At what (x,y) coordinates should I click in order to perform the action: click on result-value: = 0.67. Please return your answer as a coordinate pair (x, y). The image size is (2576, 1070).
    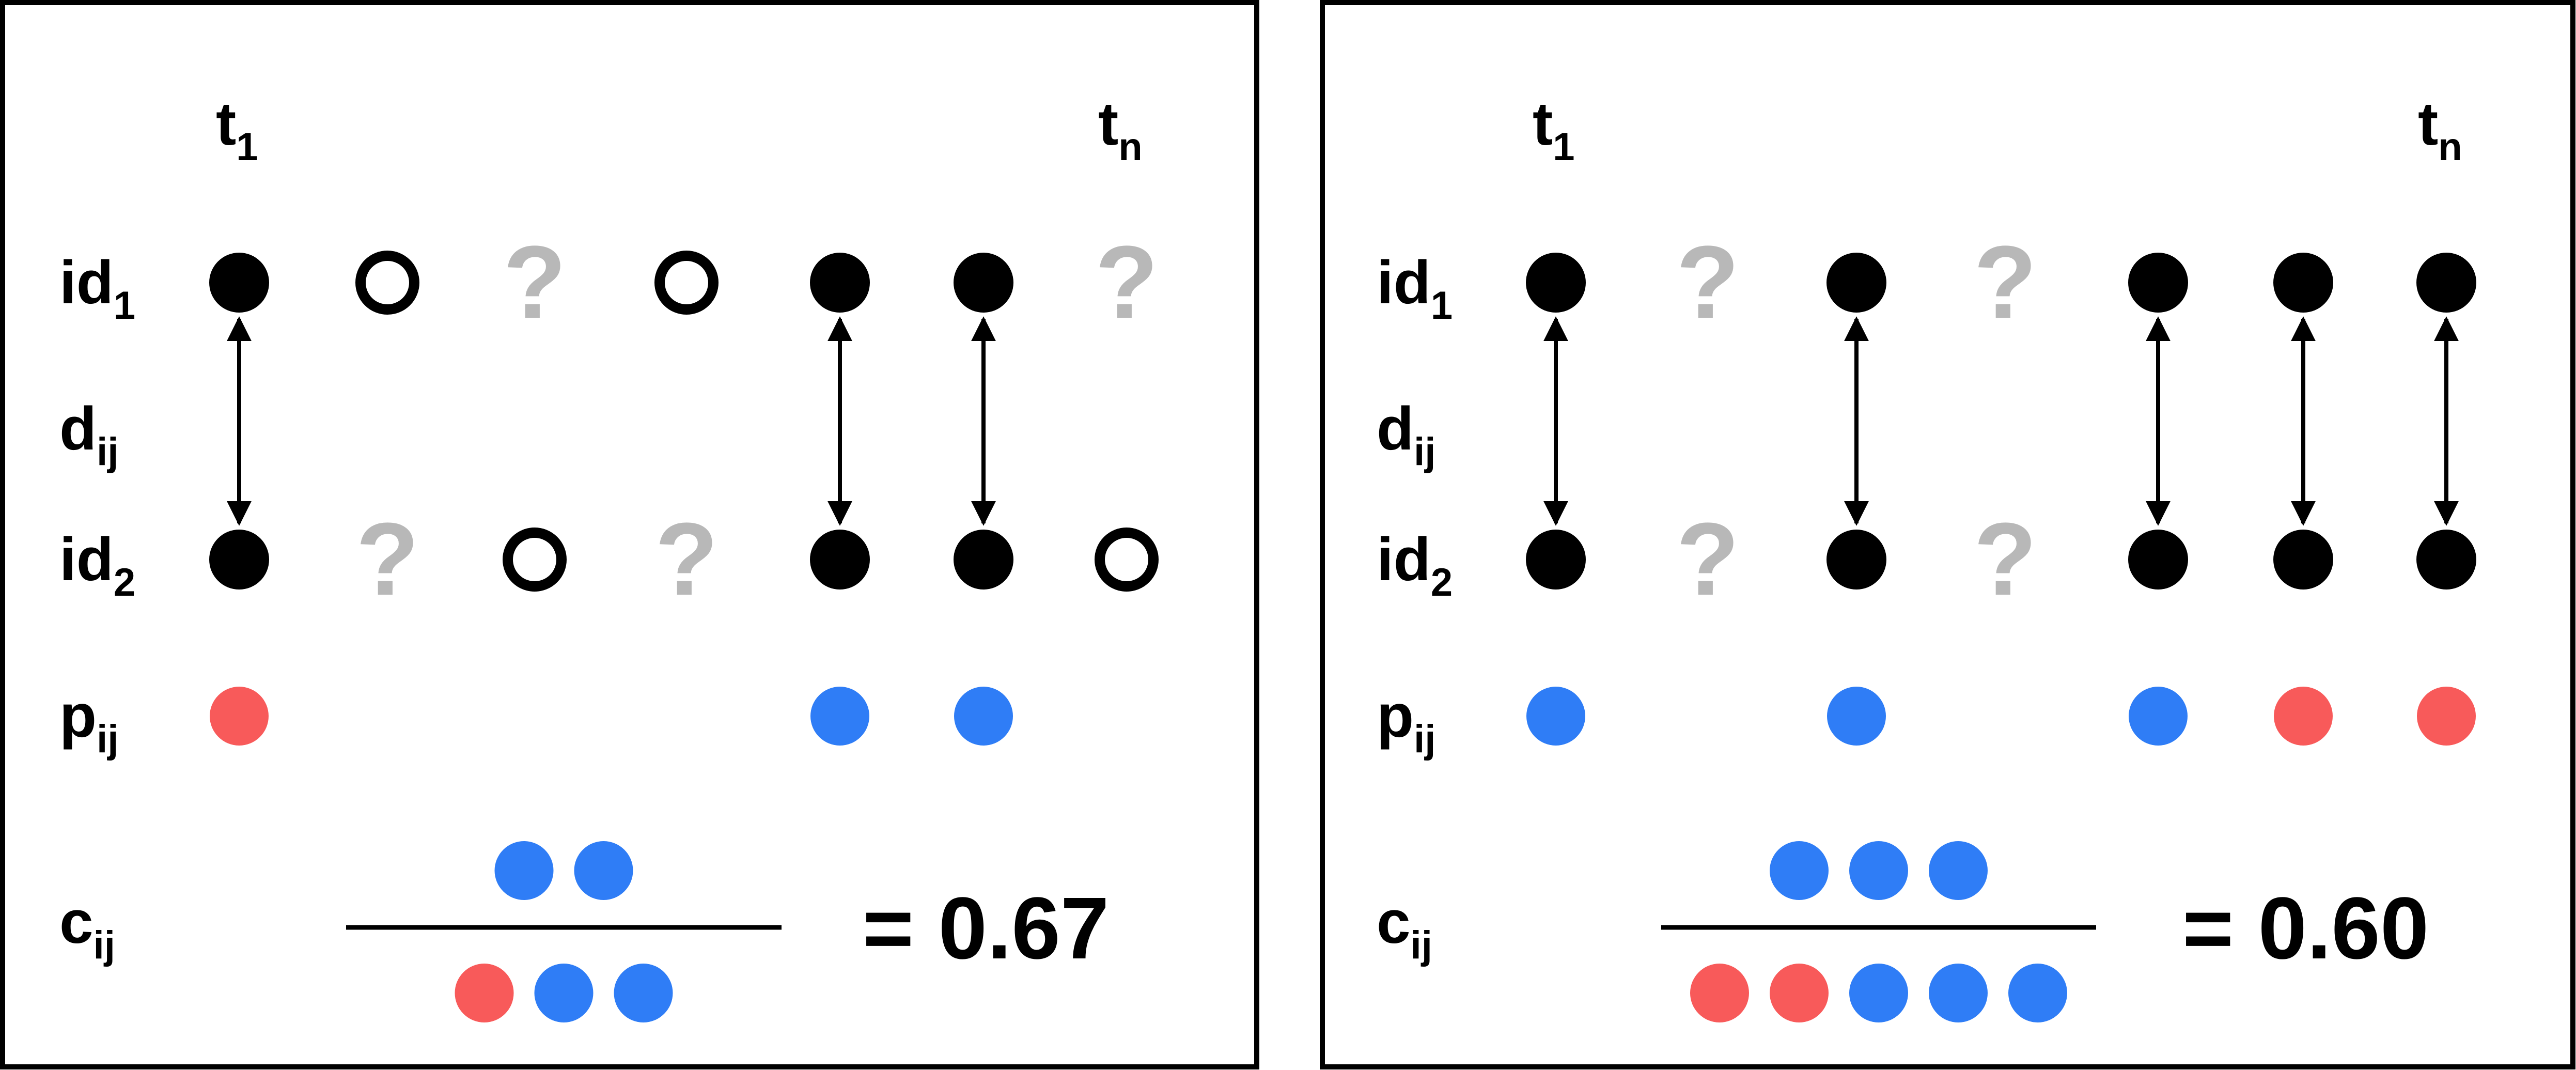
    Looking at the image, I should click on (986, 928).